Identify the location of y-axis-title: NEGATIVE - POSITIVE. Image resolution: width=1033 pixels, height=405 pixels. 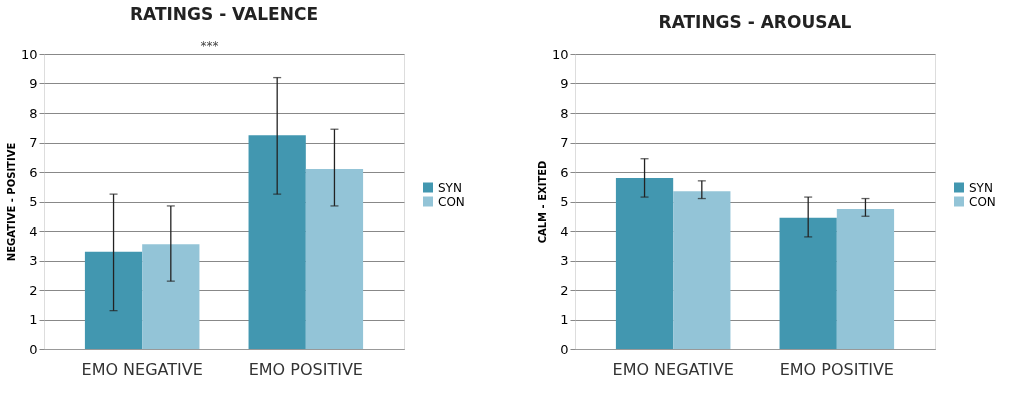
(11, 202).